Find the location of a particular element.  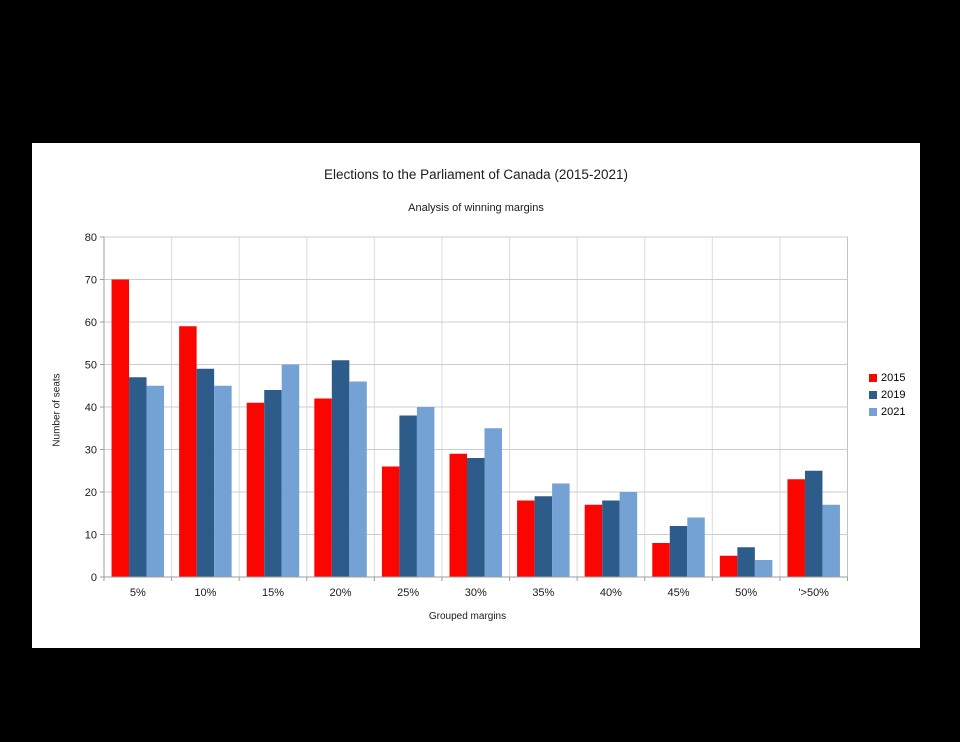

y-tick-label: 40 is located at coordinates (91, 408).